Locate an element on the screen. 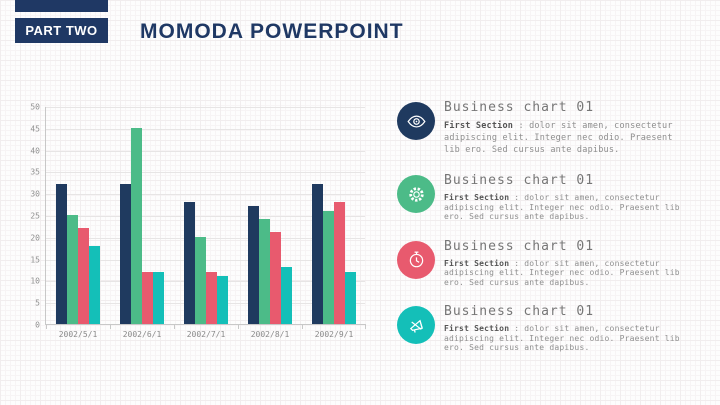 The height and width of the screenshot is (405, 720). y-axis-tick-label: 10 is located at coordinates (35, 281).